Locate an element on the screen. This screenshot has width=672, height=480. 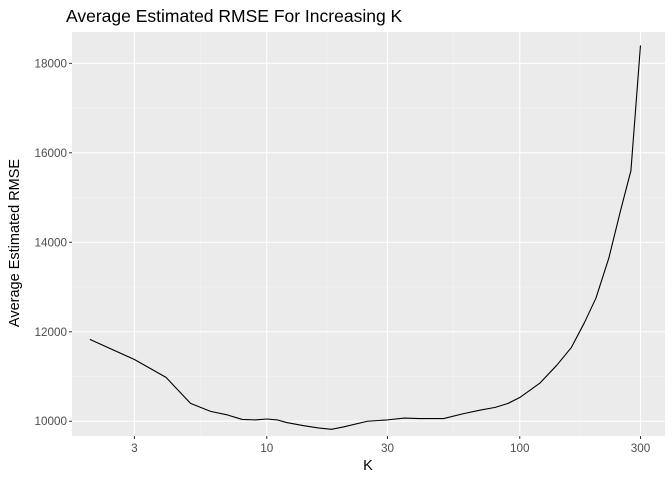
x-axis-label: K is located at coordinates (368, 466).